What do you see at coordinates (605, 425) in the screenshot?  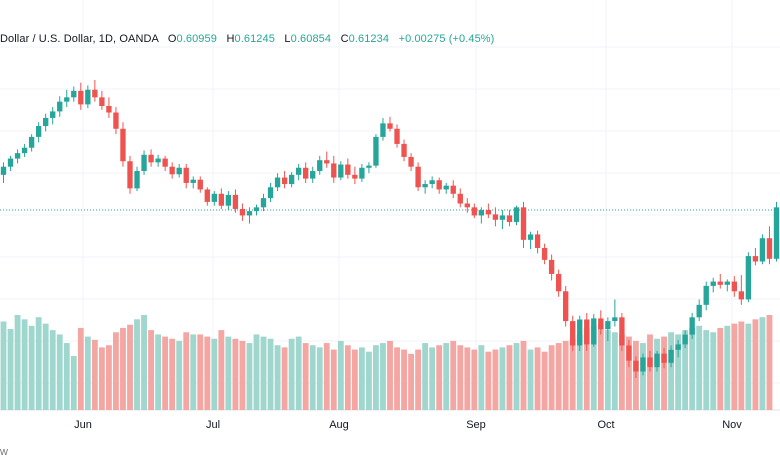 I see `x-axis-label: Oct` at bounding box center [605, 425].